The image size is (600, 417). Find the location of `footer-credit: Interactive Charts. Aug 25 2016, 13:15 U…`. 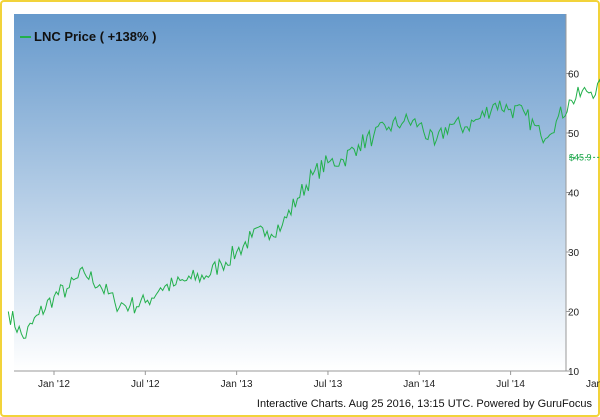

footer-credit: Interactive Charts. Aug 25 2016, 13:15 U… is located at coordinates (425, 404).